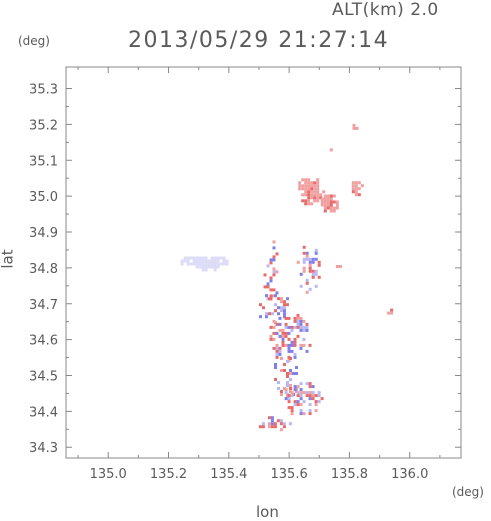  I want to click on x-tick-label: 135.6, so click(289, 474).